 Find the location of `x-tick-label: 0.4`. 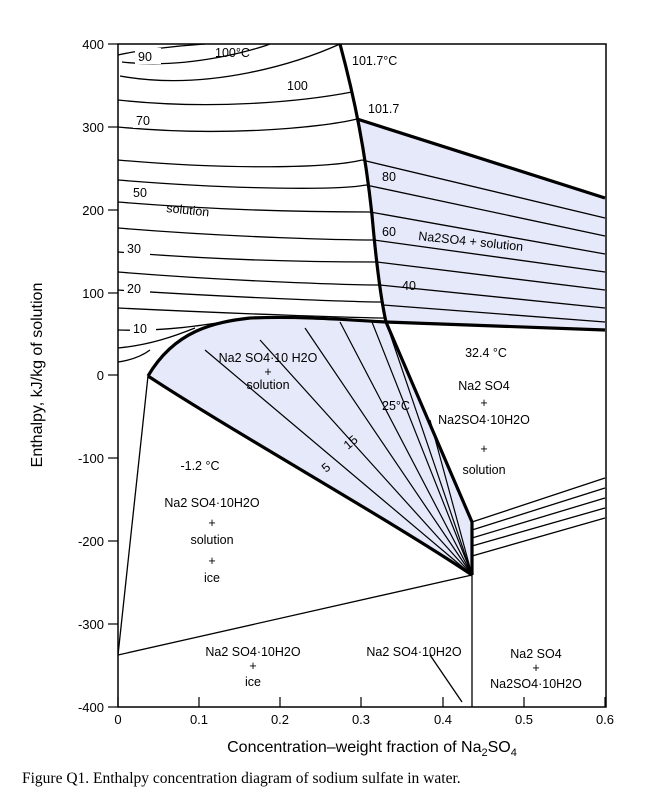

x-tick-label: 0.4 is located at coordinates (443, 719).